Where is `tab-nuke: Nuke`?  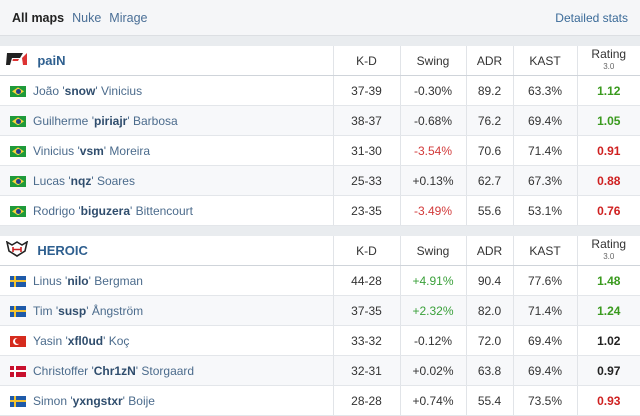
tab-nuke: Nuke is located at coordinates (87, 17).